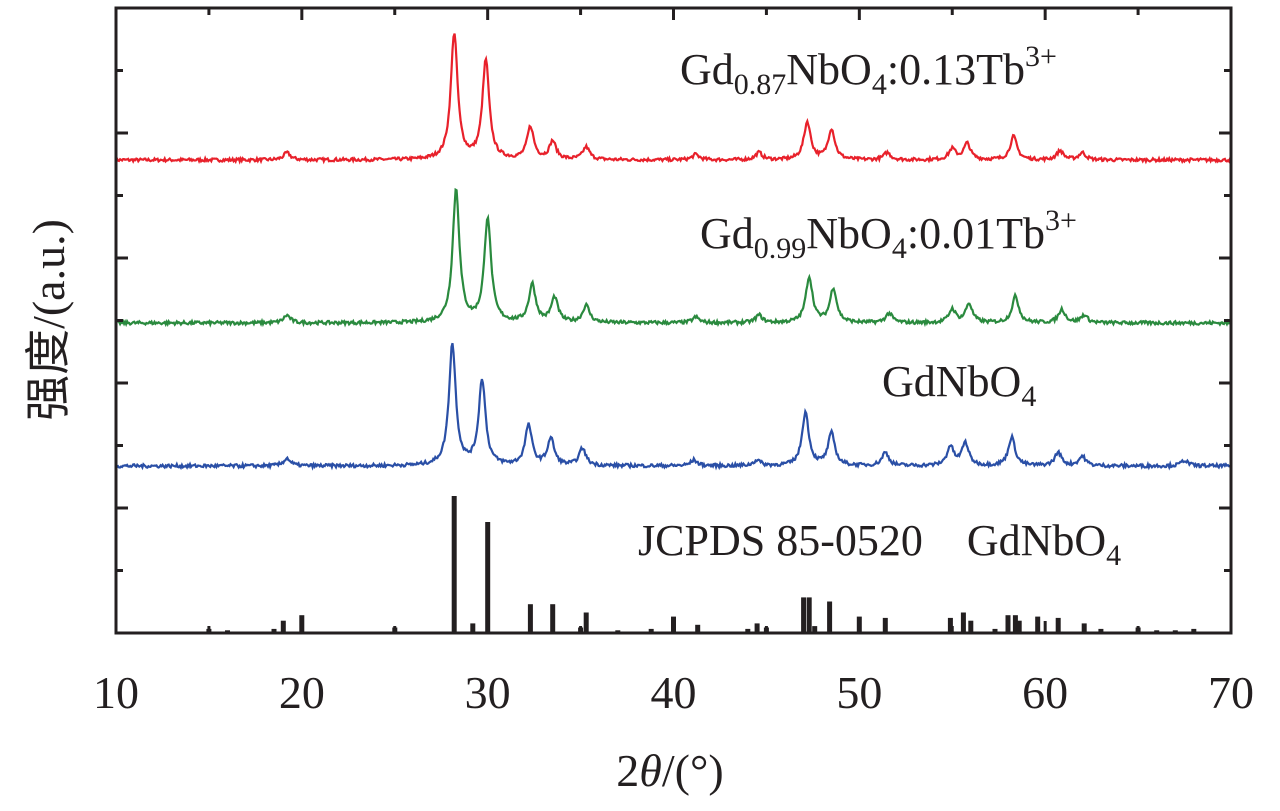 This screenshot has width=1280, height=811. Describe the element at coordinates (888, 234) in the screenshot. I see `series-label-green: Gd0.99NbO4:0.01Tb3+` at that location.